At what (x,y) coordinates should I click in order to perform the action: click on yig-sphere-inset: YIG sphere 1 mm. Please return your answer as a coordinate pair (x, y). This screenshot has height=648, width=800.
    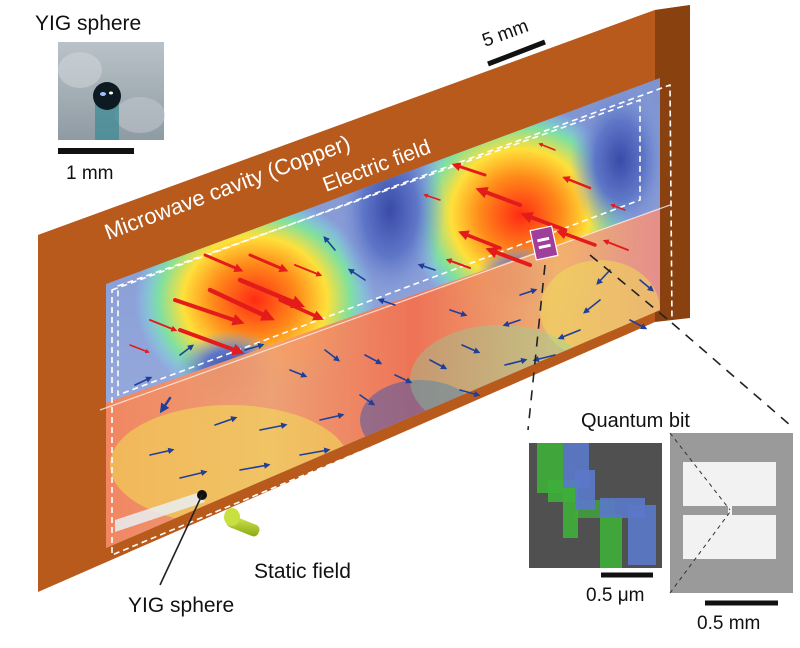
    Looking at the image, I should click on (100, 98).